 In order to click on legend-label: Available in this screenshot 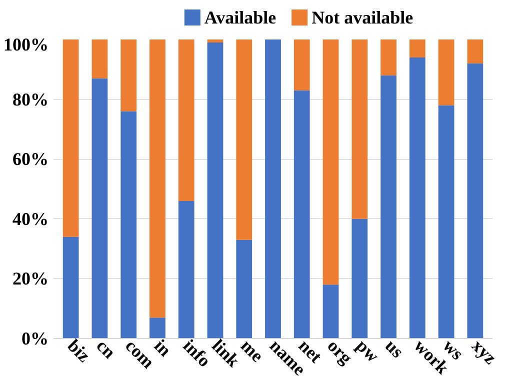, I will do `click(240, 18)`.